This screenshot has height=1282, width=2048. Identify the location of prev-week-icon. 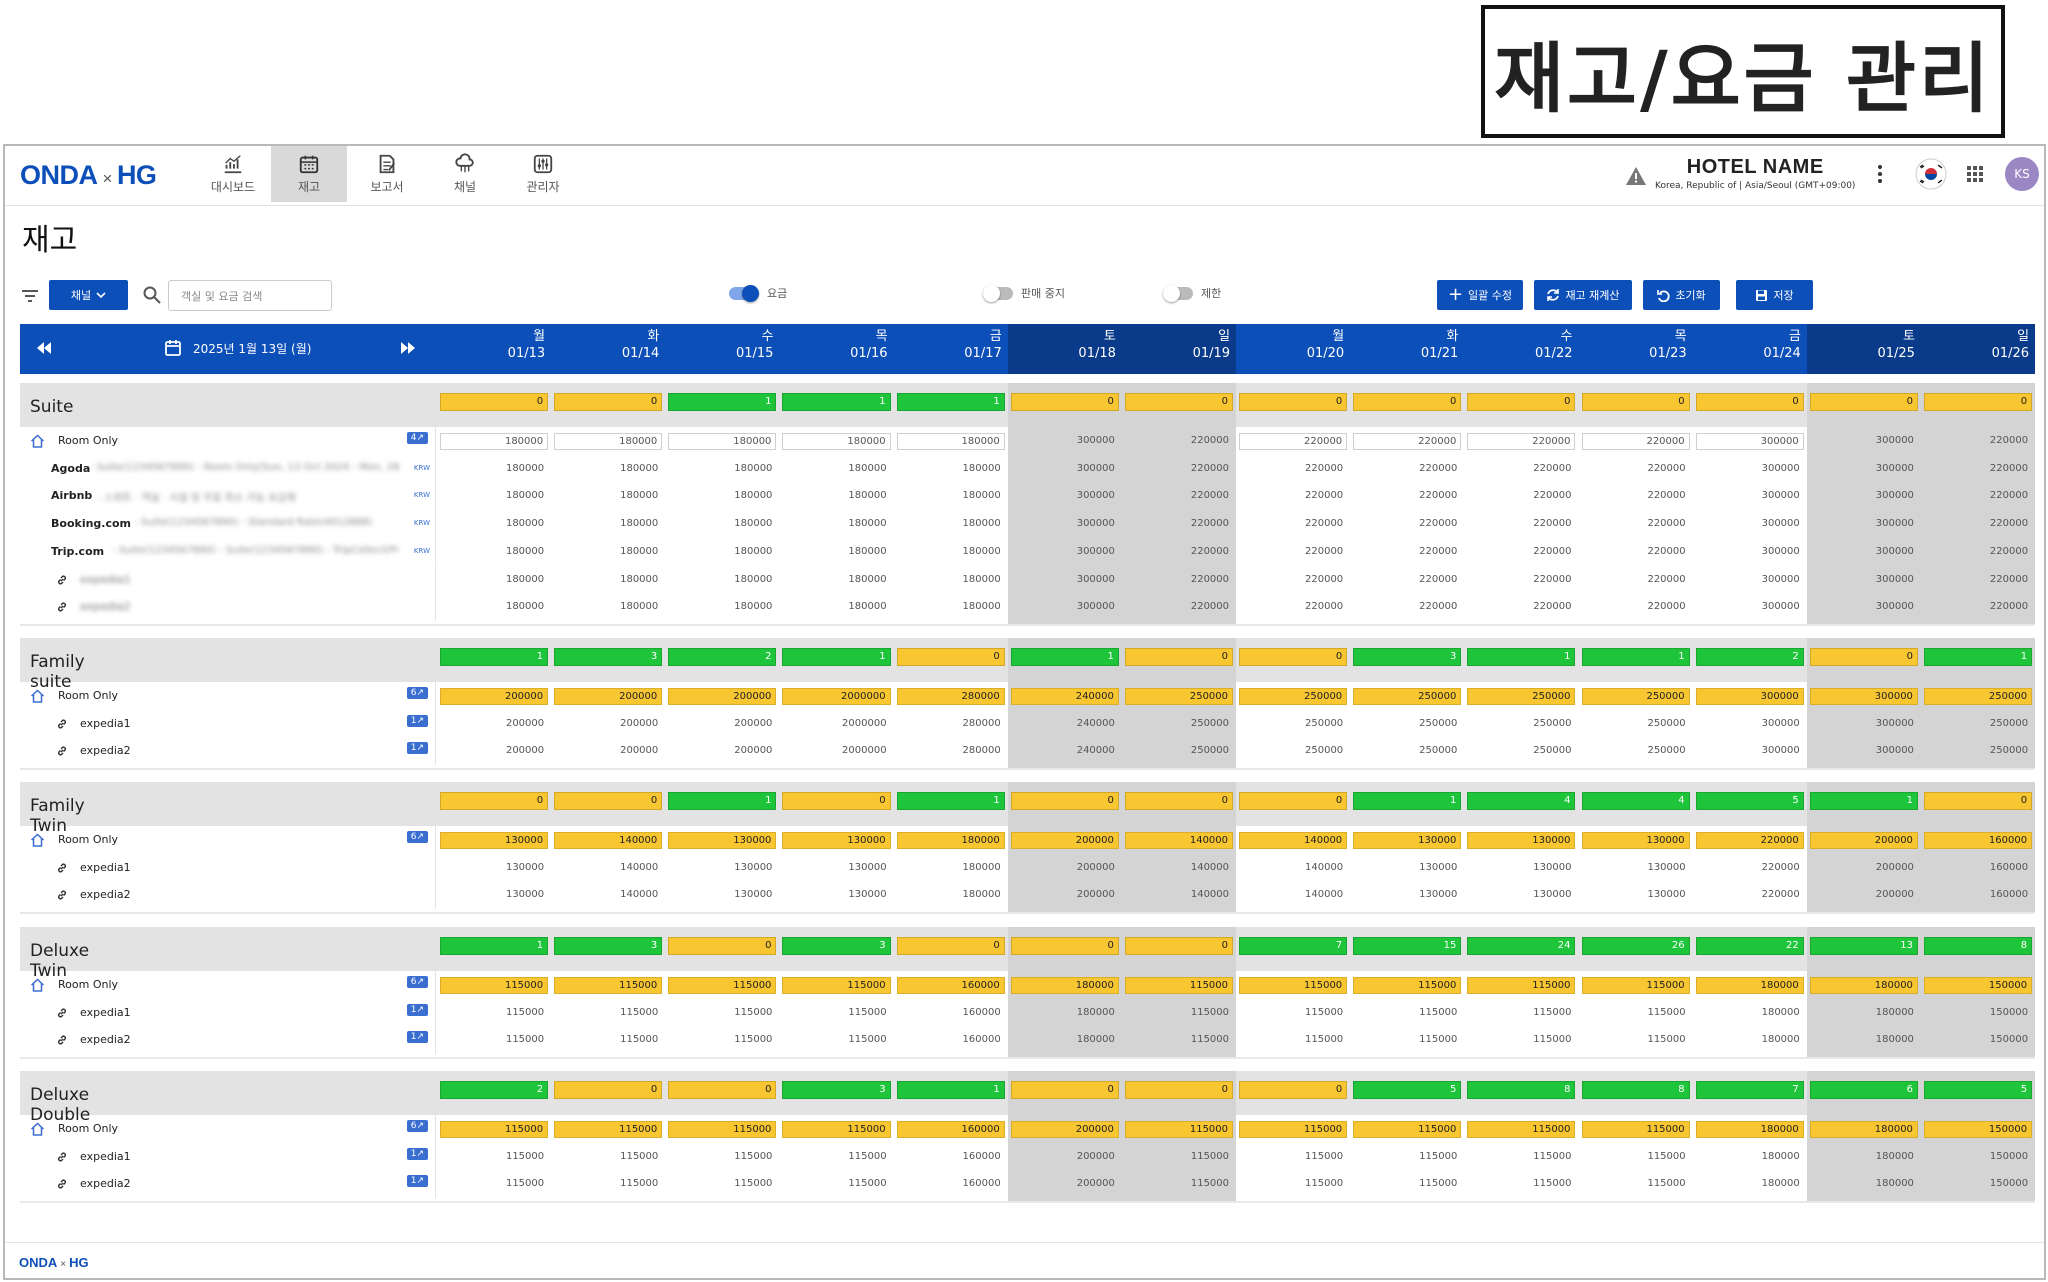
(44, 348).